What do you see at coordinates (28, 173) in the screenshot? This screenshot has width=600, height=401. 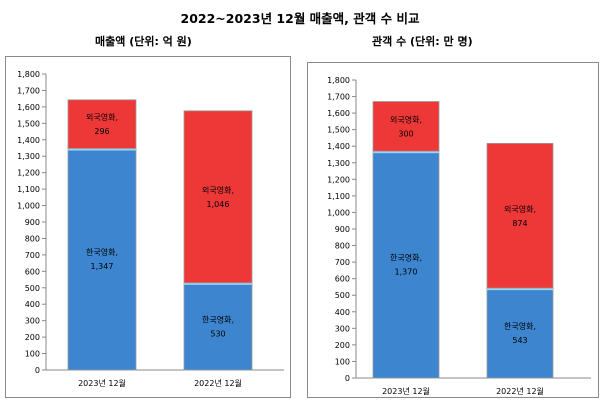 I see `revenue-y-tick-label: 1,200` at bounding box center [28, 173].